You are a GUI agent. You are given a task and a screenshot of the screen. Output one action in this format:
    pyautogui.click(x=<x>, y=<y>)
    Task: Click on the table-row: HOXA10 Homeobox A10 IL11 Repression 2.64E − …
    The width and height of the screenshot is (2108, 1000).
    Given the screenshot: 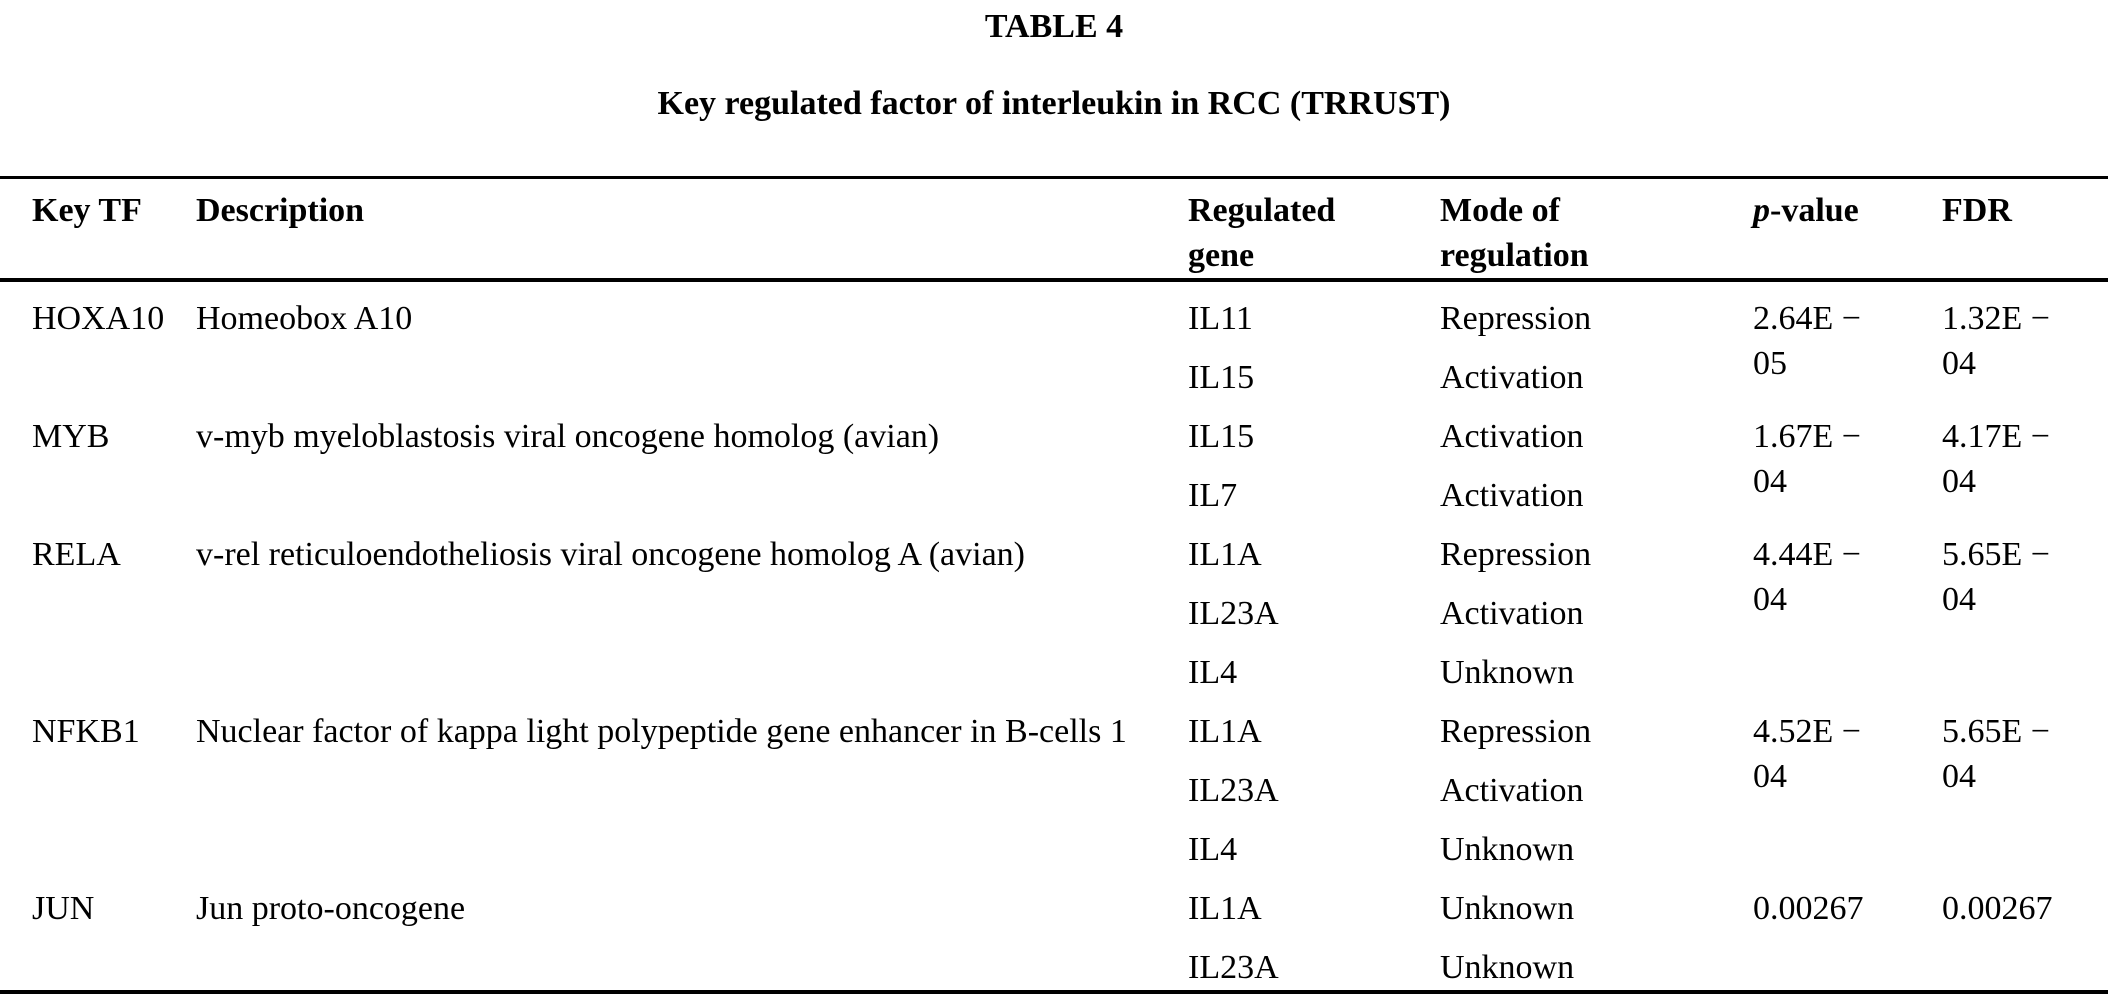 What is the action you would take?
    pyautogui.click(x=1054, y=331)
    